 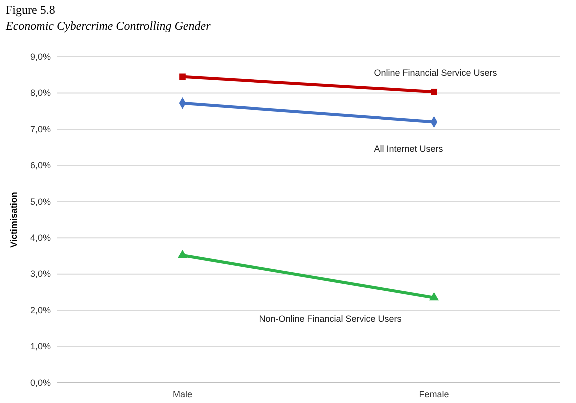 I want to click on y-tick-label: 0,0%, so click(x=40, y=383).